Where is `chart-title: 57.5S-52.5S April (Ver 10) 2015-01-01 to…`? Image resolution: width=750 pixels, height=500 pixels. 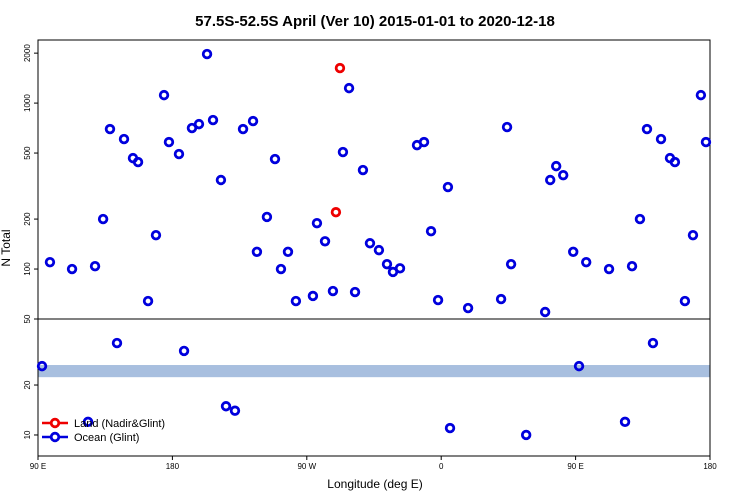 chart-title: 57.5S-52.5S April (Ver 10) 2015-01-01 to… is located at coordinates (375, 21).